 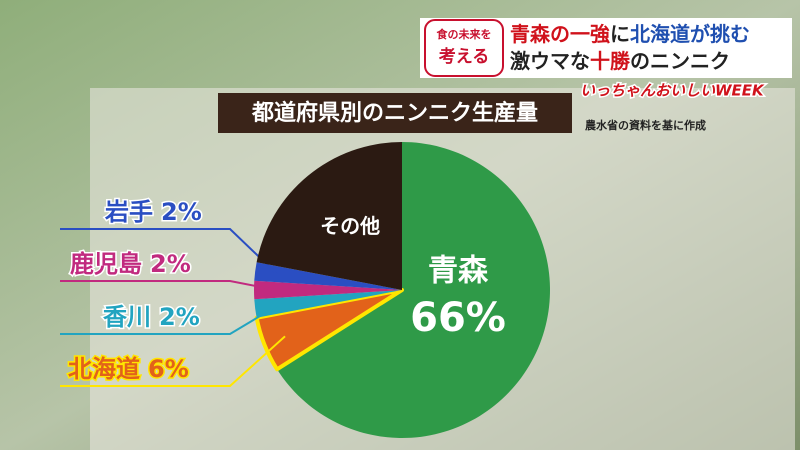 I want to click on logo, so click(x=464, y=48).